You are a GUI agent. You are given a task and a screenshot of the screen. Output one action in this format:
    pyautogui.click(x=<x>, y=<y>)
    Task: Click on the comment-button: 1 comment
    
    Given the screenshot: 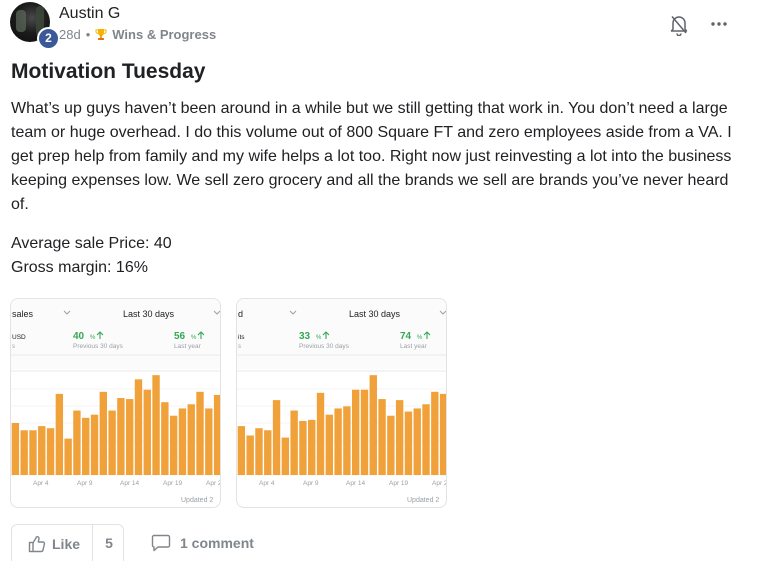 What is the action you would take?
    pyautogui.click(x=202, y=543)
    